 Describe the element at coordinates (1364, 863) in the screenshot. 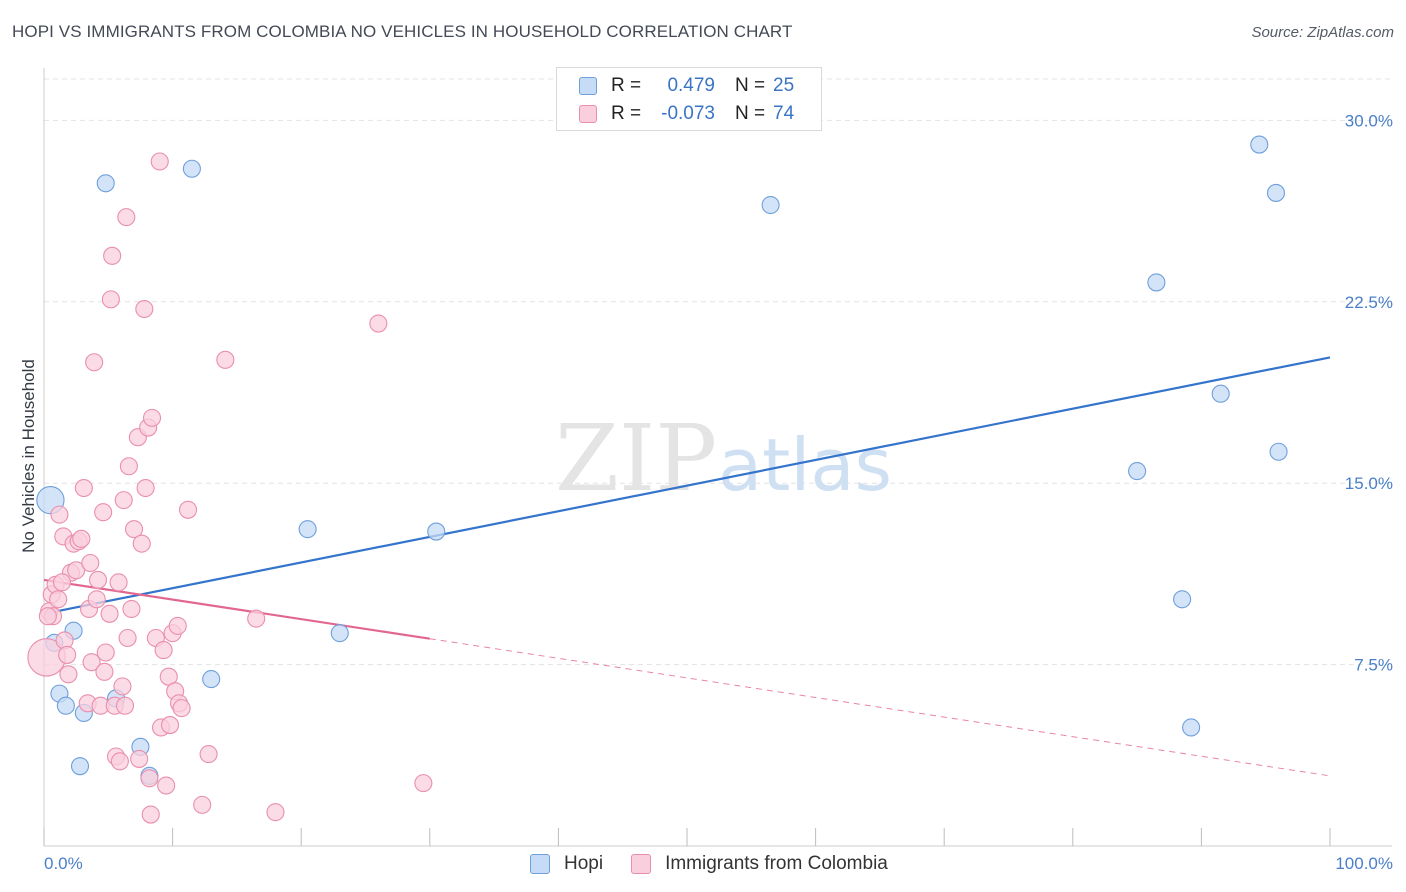

I see `x-tick-label-max: 100.0%` at that location.